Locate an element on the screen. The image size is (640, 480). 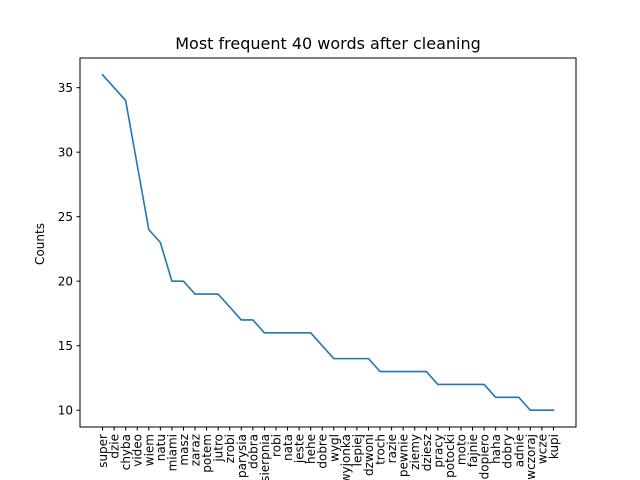
x-tick-label: ziemy is located at coordinates (415, 452).